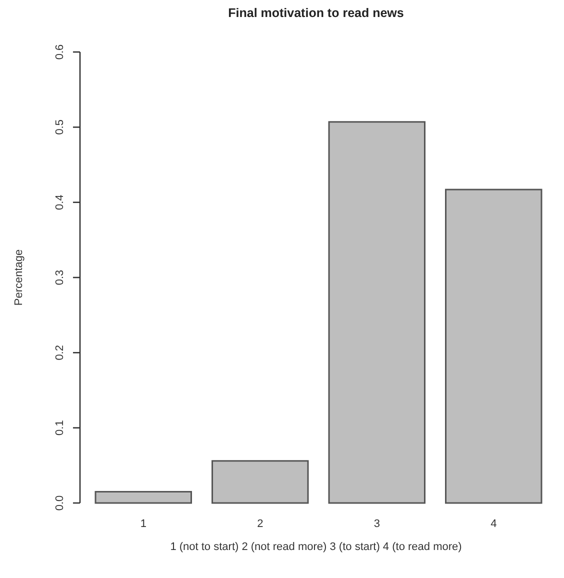 The height and width of the screenshot is (578, 564). What do you see at coordinates (377, 524) in the screenshot?
I see `x-tick-label: 3` at bounding box center [377, 524].